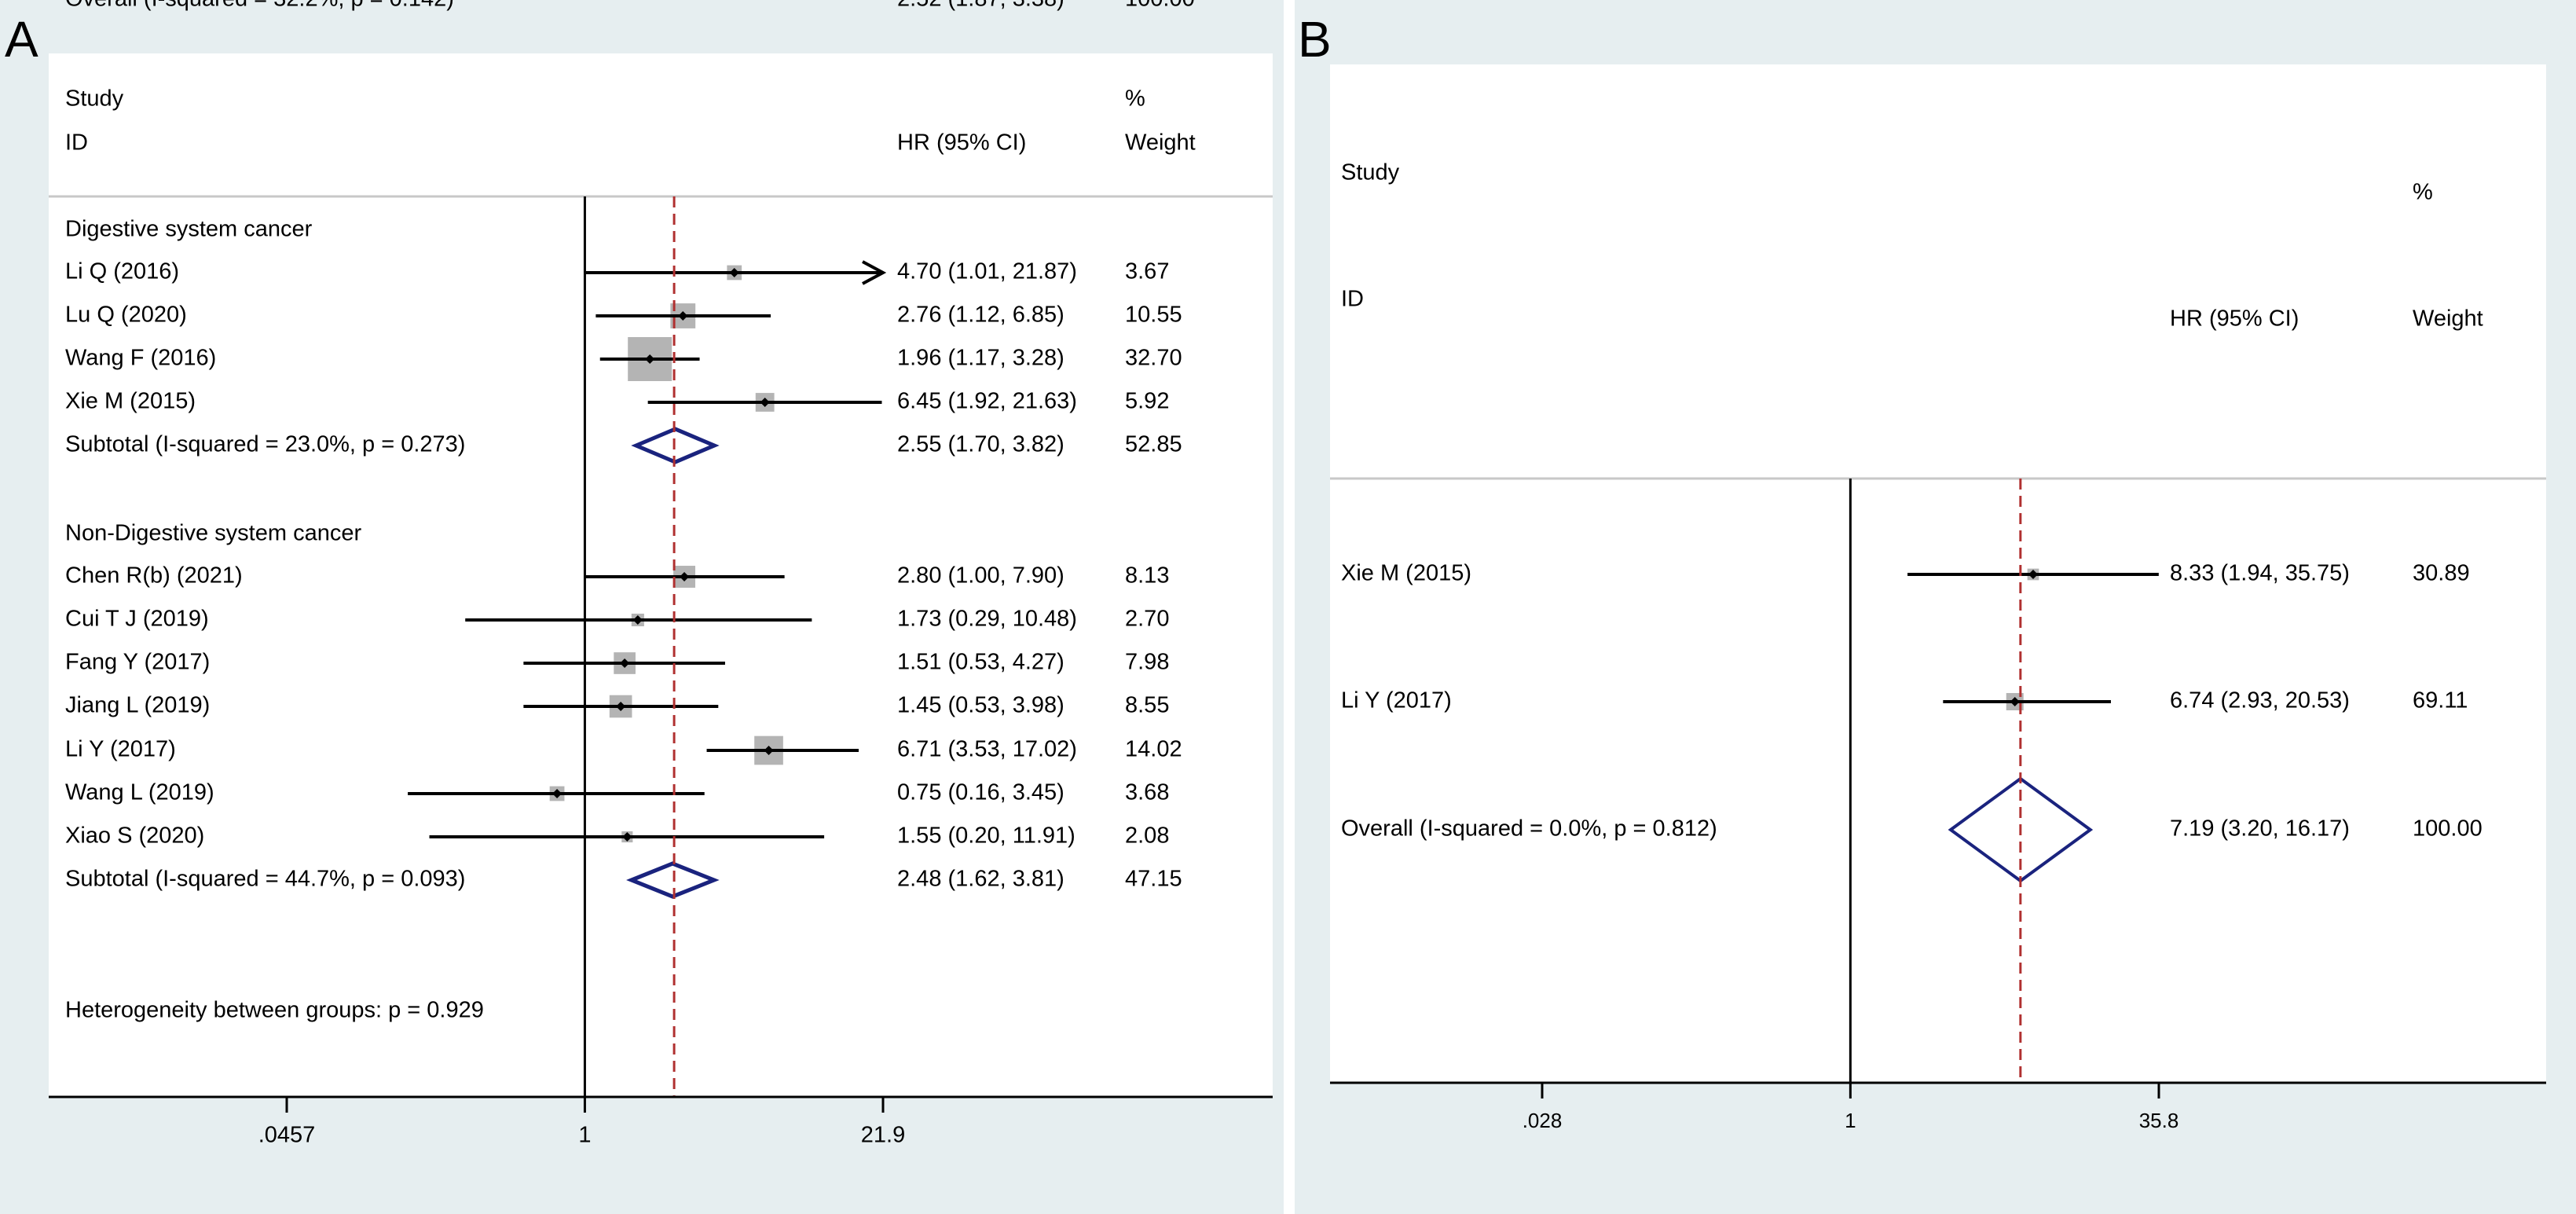 Image resolution: width=2576 pixels, height=1214 pixels. What do you see at coordinates (2021, 829) in the screenshot?
I see `overall-diamond` at bounding box center [2021, 829].